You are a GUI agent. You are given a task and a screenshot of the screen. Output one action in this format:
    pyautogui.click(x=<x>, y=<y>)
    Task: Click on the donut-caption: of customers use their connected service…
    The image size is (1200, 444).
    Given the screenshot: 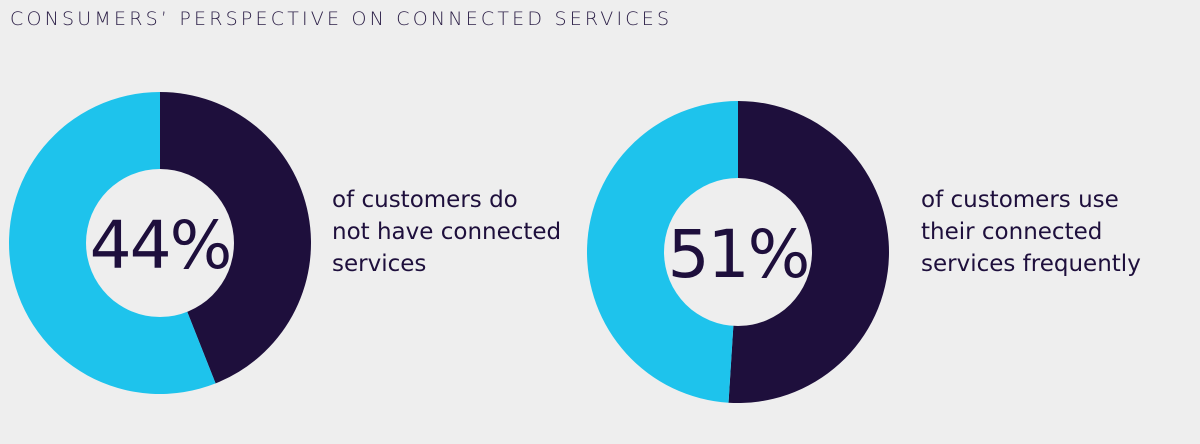 What is the action you would take?
    pyautogui.click(x=1051, y=232)
    